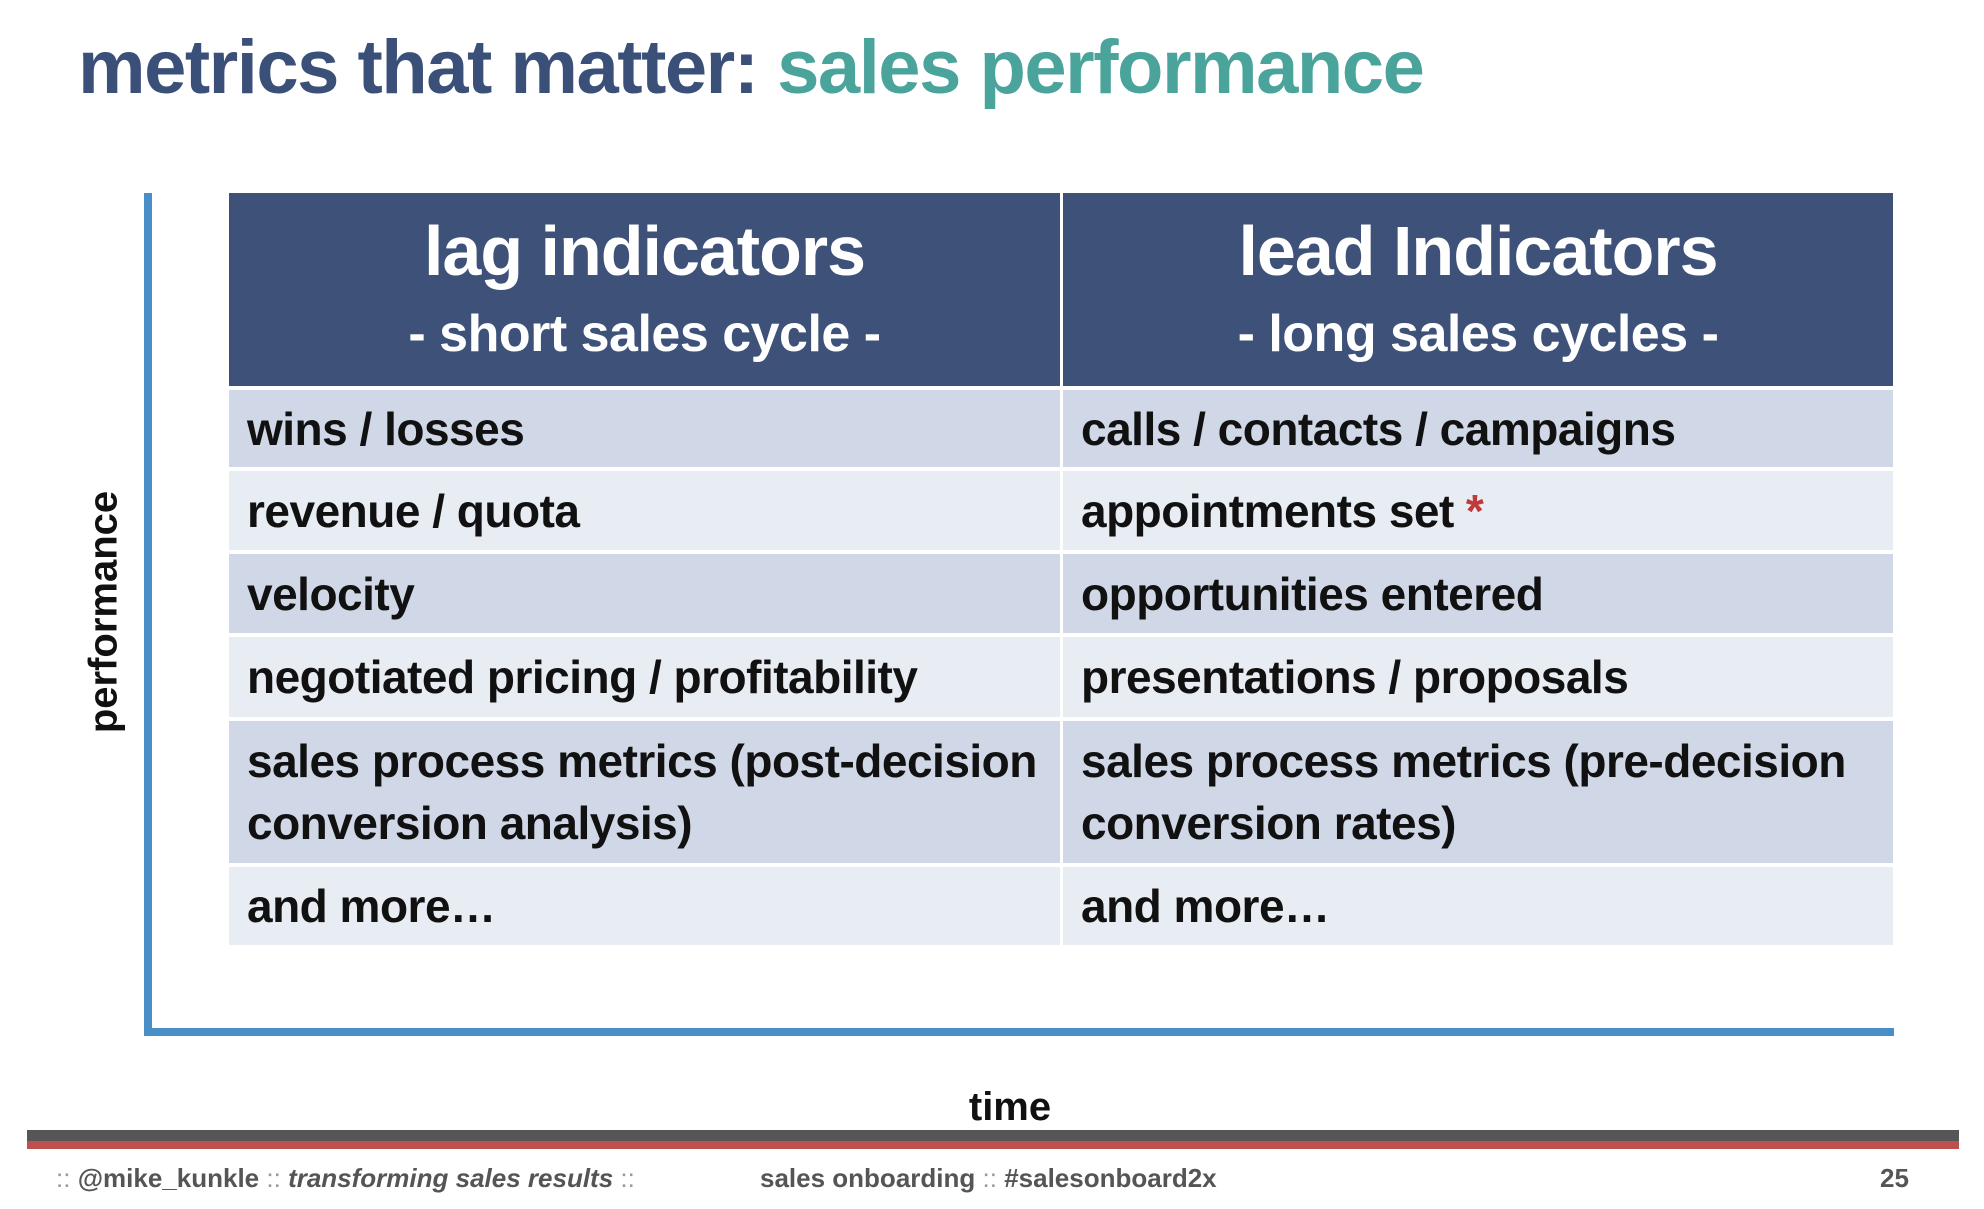 The width and height of the screenshot is (1984, 1209). What do you see at coordinates (148, 614) in the screenshot?
I see `y-axis-line` at bounding box center [148, 614].